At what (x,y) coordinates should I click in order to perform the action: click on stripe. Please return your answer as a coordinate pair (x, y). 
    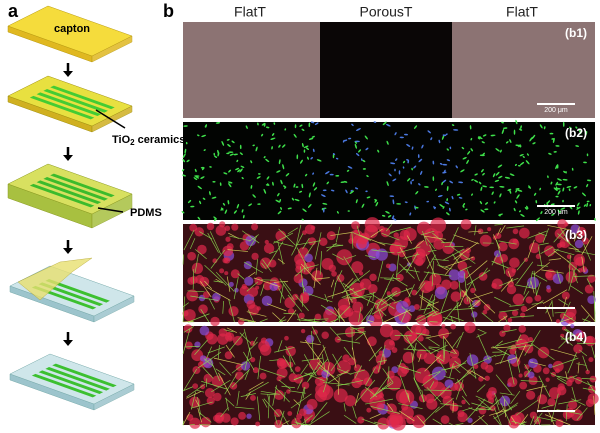
    Looking at the image, I should click on (71, 294).